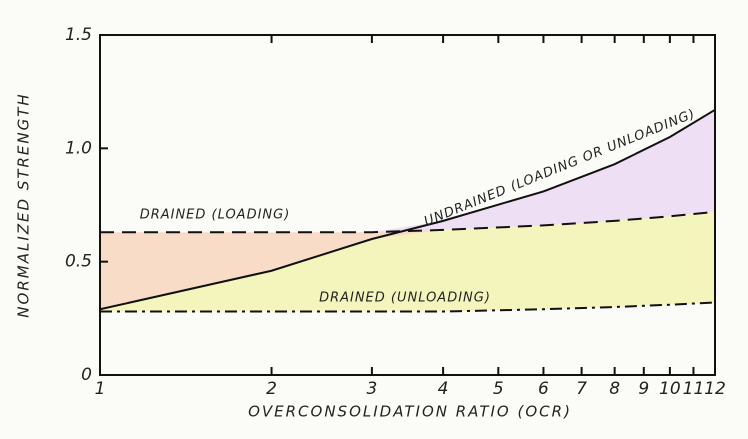 Image resolution: width=748 pixels, height=439 pixels. I want to click on y-tick-label: 1.5, so click(78, 35).